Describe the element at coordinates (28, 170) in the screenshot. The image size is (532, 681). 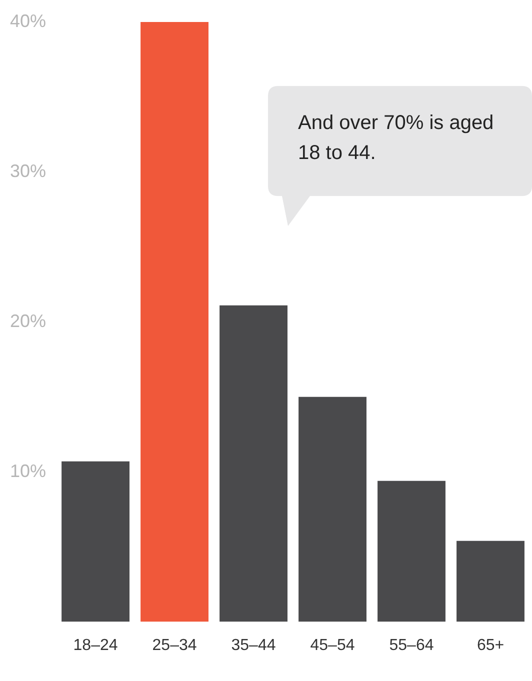
I see `y-tick-label: 30%` at that location.